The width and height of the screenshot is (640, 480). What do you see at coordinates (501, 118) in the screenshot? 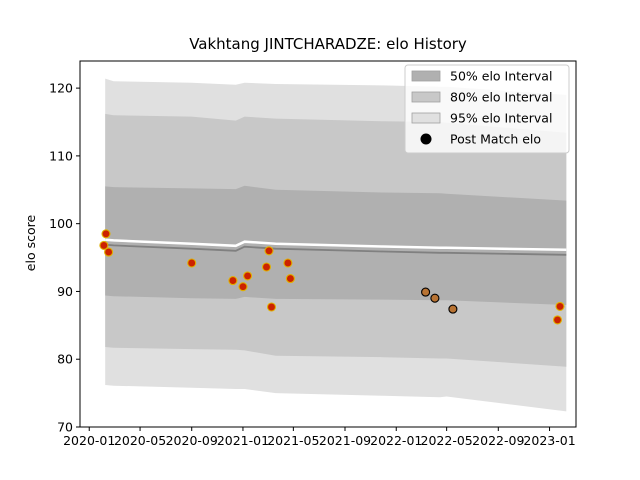
I see `legend-label: 95% elo Interval` at bounding box center [501, 118].